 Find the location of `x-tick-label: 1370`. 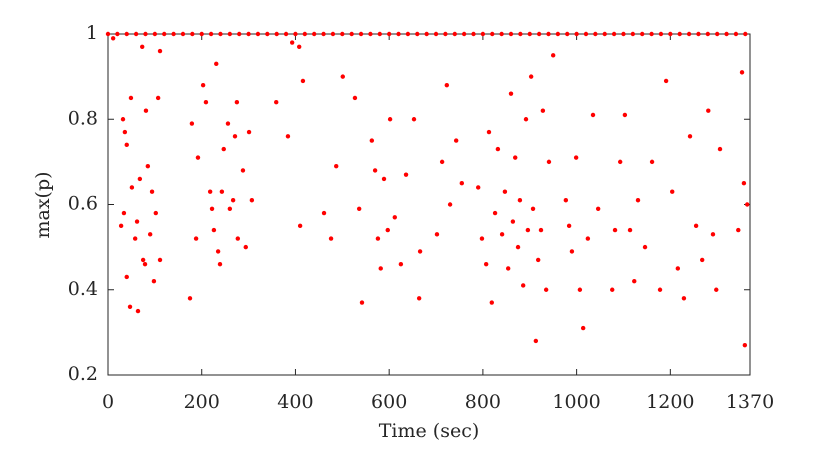

x-tick-label: 1370 is located at coordinates (750, 402).